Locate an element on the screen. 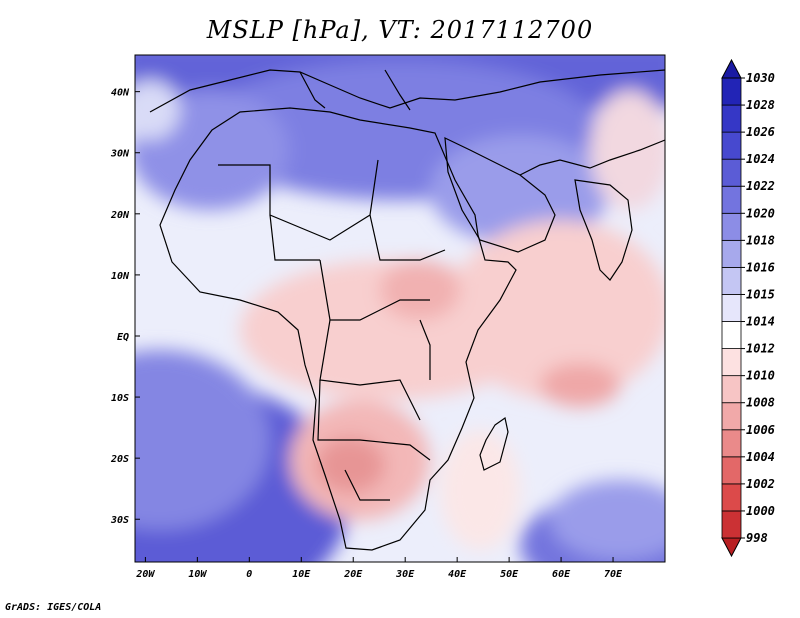  colorbar-label: 1002 is located at coordinates (760, 484).